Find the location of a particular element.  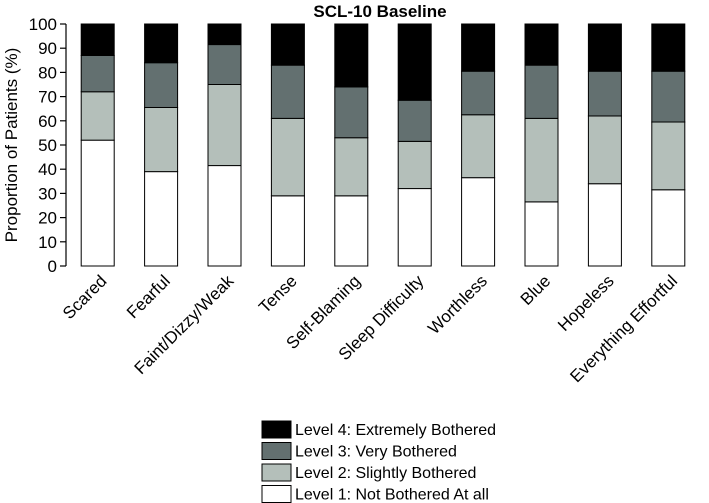

x-tick-label: Blue is located at coordinates (535, 289).